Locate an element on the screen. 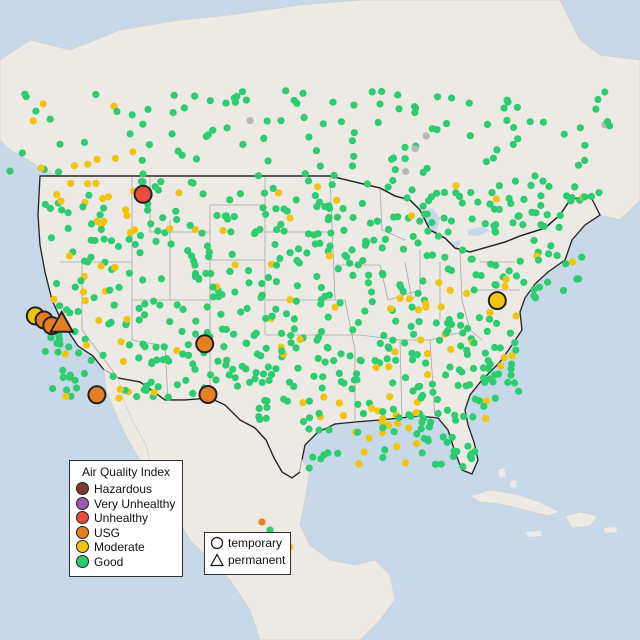  cuba is located at coordinates (515, 503).